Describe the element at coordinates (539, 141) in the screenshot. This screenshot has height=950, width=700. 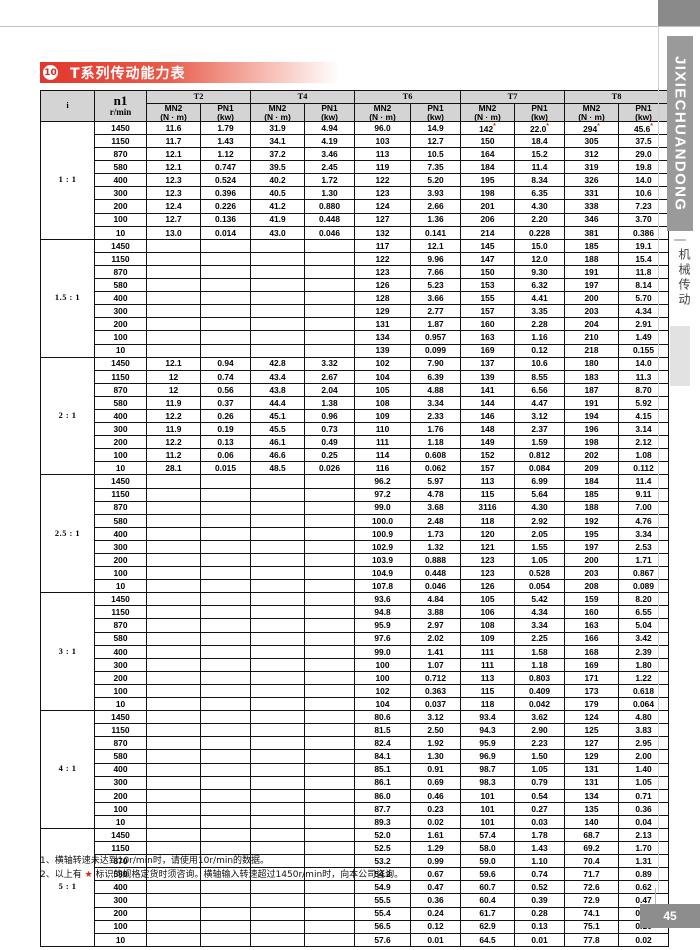
I see `power-cell-t7: 18.4` at that location.